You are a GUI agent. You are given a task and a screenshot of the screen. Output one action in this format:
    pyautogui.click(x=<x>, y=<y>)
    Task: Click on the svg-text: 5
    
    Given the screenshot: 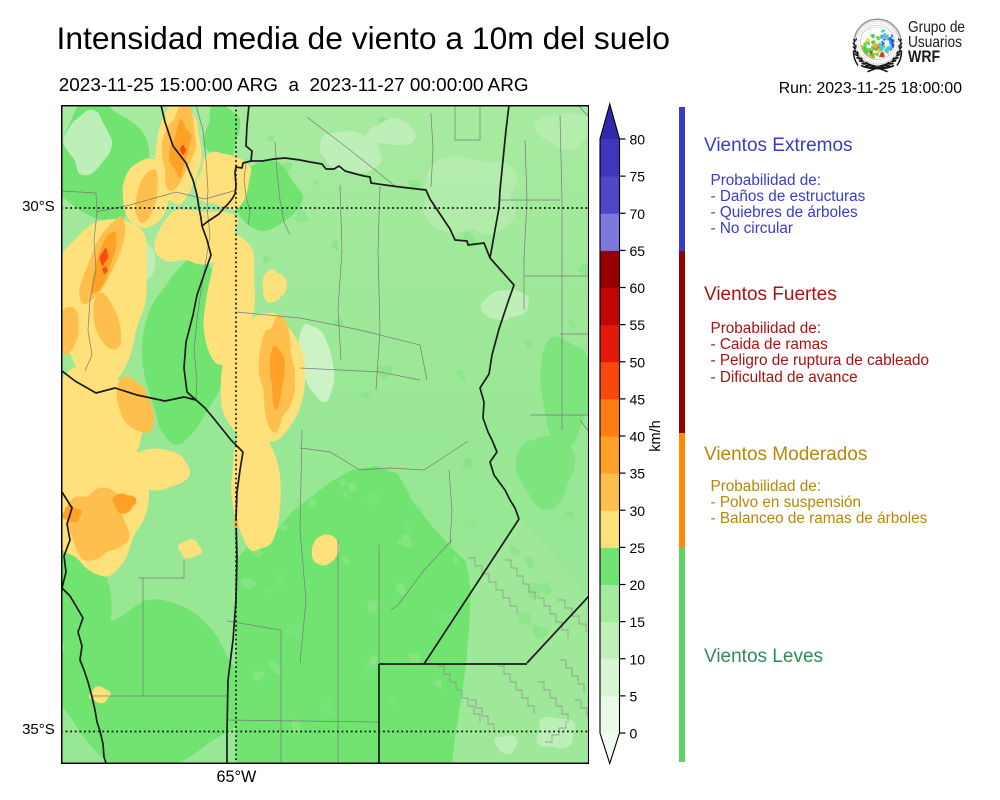 What is the action you would take?
    pyautogui.click(x=634, y=696)
    